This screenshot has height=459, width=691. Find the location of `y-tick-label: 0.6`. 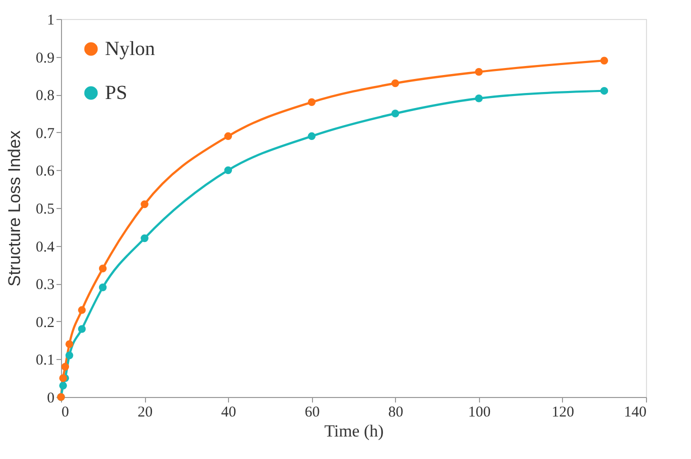

y-tick-label: 0.6 is located at coordinates (45, 172).